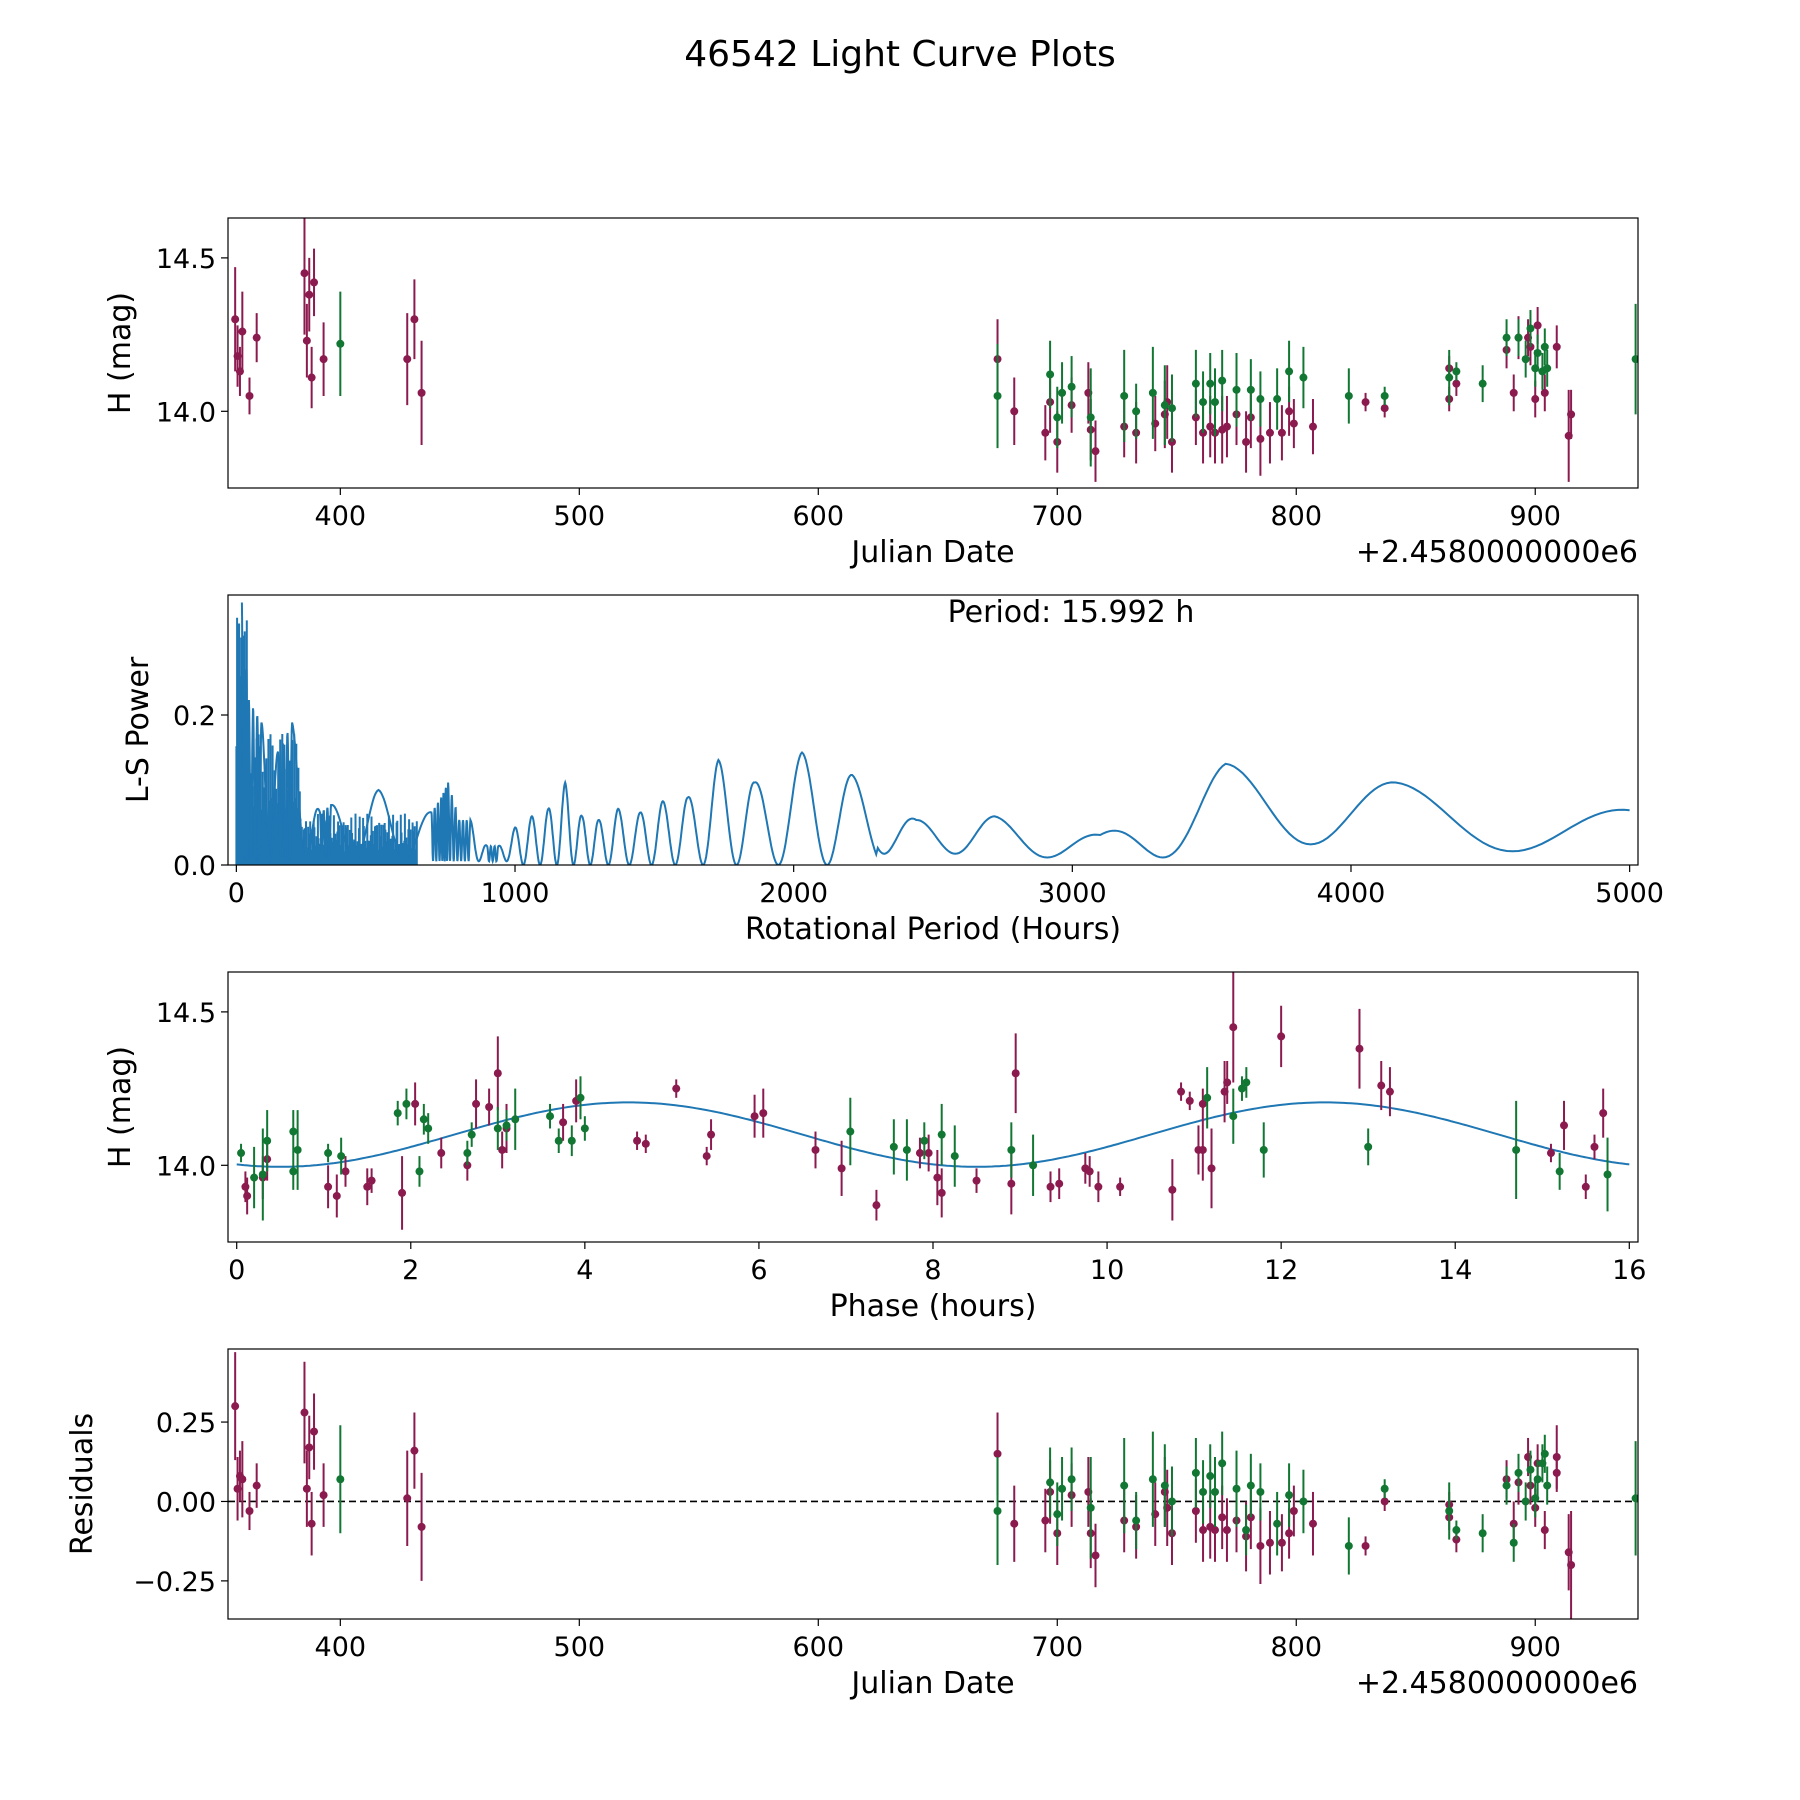 This screenshot has height=1800, width=1800. I want to click on residuals-xlabel: Julian Date, so click(931, 1683).